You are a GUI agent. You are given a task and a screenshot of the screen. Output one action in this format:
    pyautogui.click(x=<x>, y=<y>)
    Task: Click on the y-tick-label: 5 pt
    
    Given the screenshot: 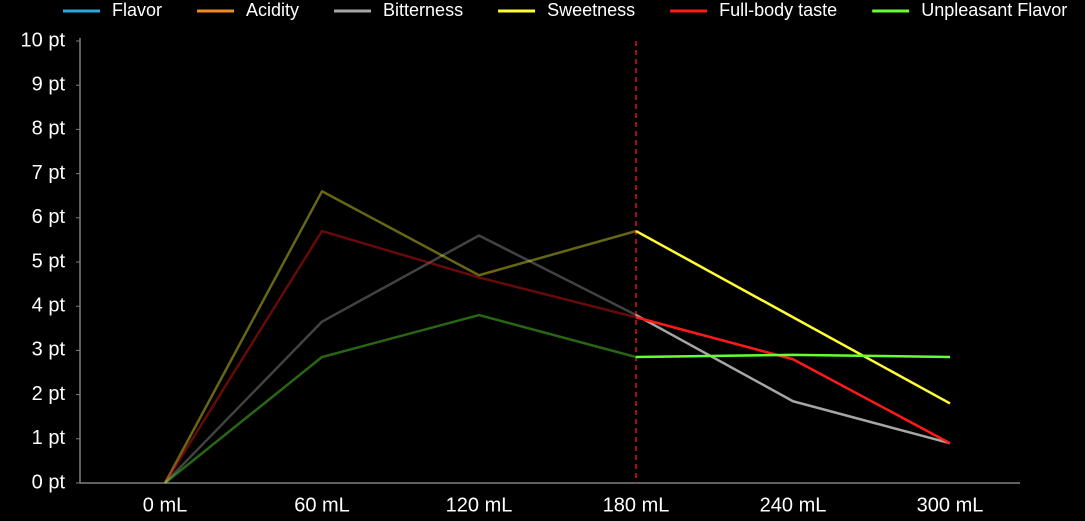 What is the action you would take?
    pyautogui.click(x=49, y=261)
    